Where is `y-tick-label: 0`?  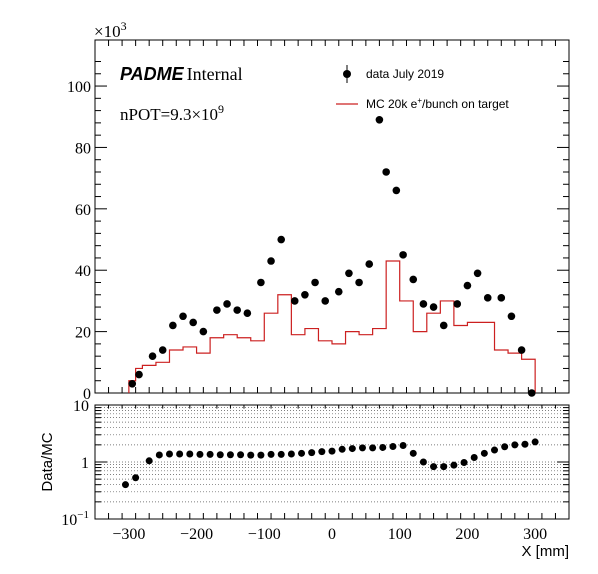
y-tick-label: 0 is located at coordinates (87, 394).